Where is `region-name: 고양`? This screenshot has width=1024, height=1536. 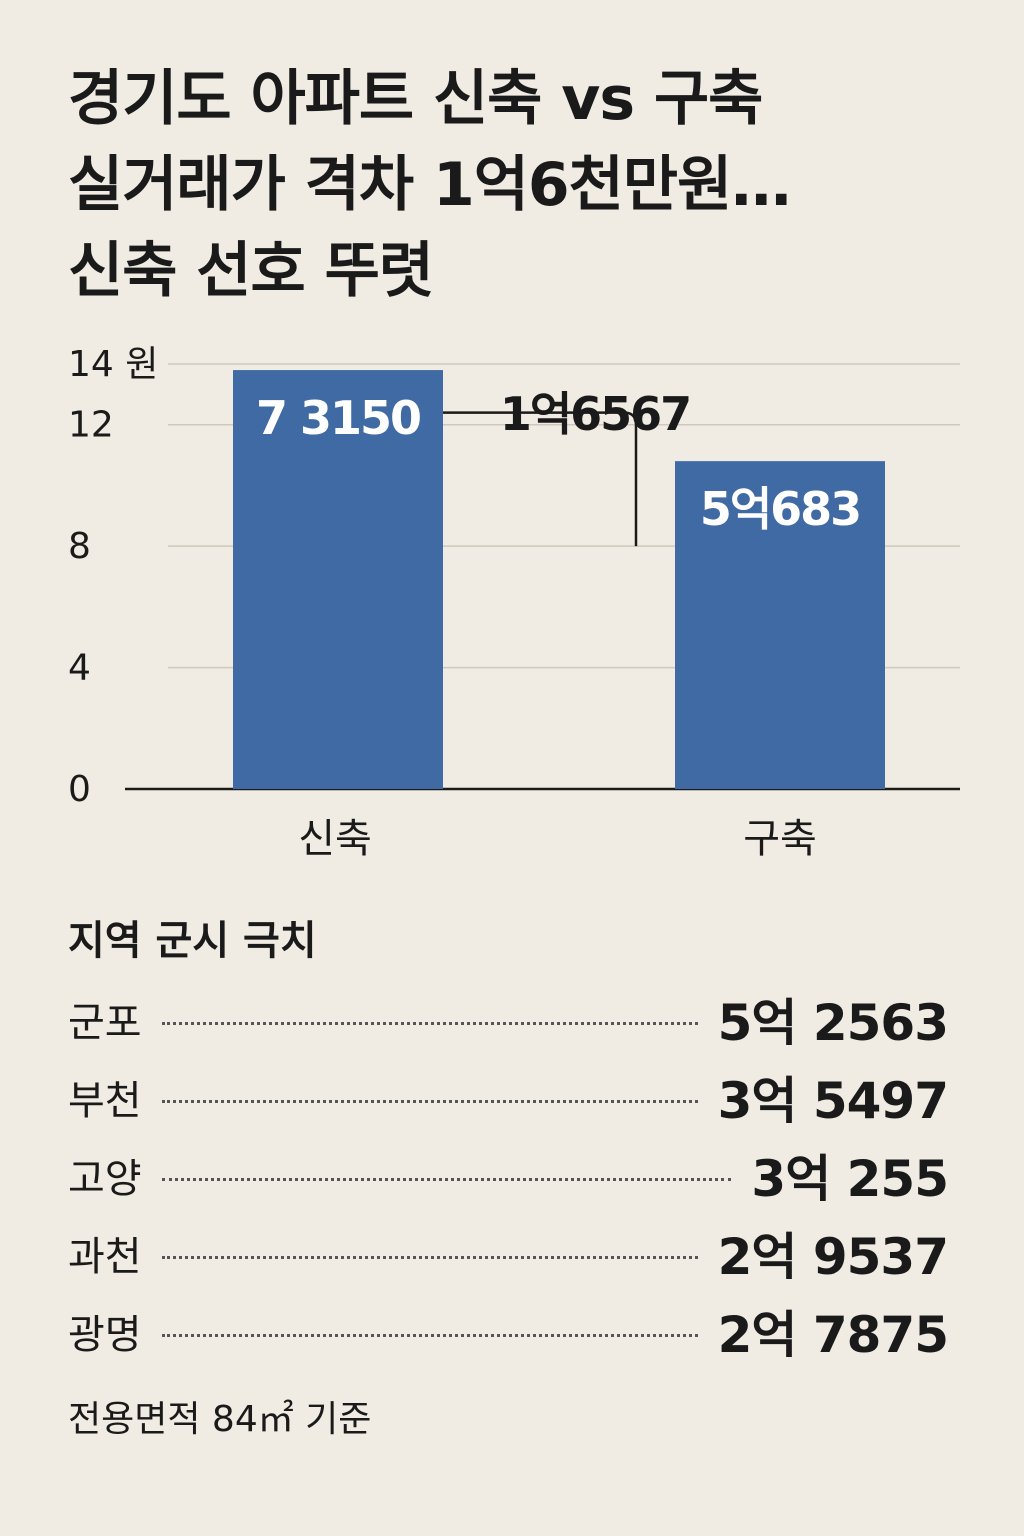 region-name: 고양 is located at coordinates (105, 1179).